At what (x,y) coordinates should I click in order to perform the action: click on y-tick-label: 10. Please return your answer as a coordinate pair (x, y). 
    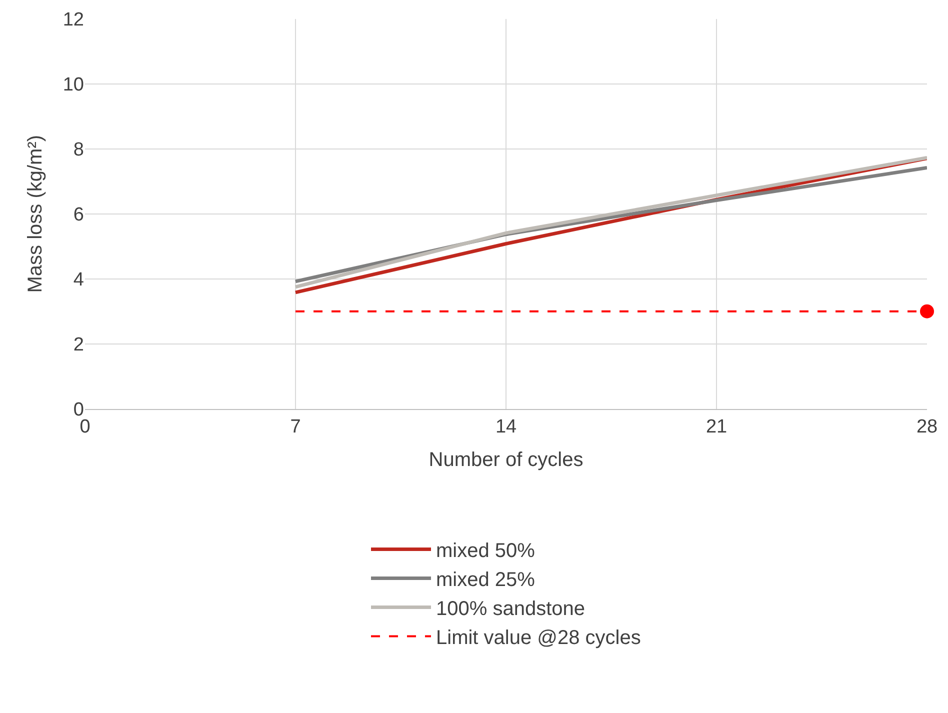
    Looking at the image, I should click on (73, 85).